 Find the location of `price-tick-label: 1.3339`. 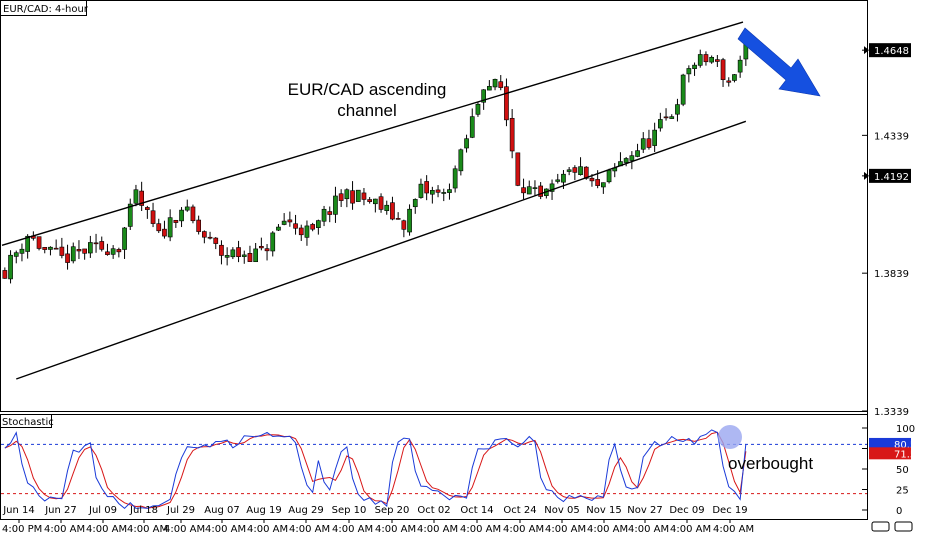

price-tick-label: 1.3339 is located at coordinates (891, 412).